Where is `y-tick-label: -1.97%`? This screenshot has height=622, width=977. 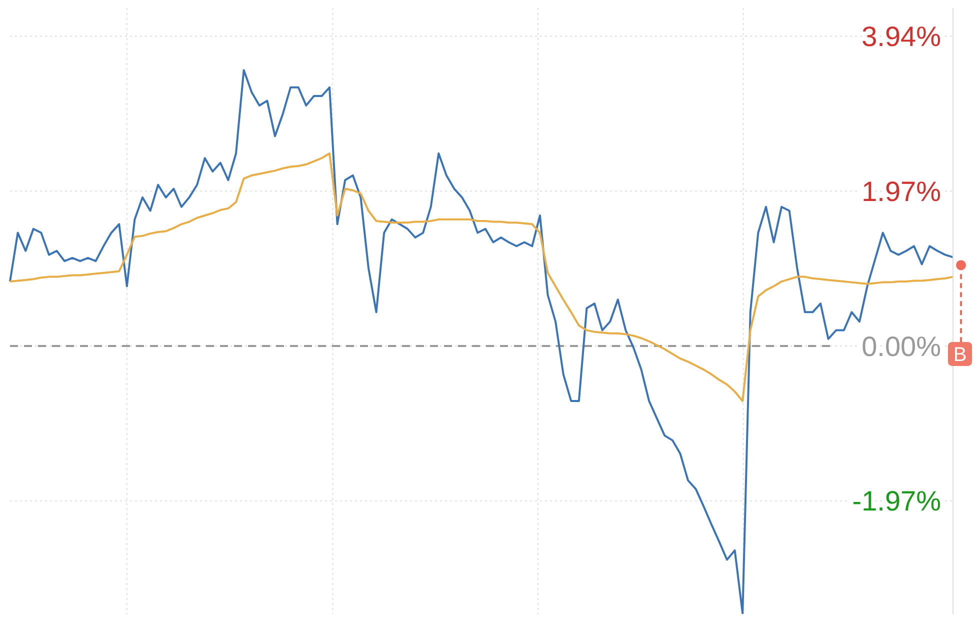 y-tick-label: -1.97% is located at coordinates (896, 501).